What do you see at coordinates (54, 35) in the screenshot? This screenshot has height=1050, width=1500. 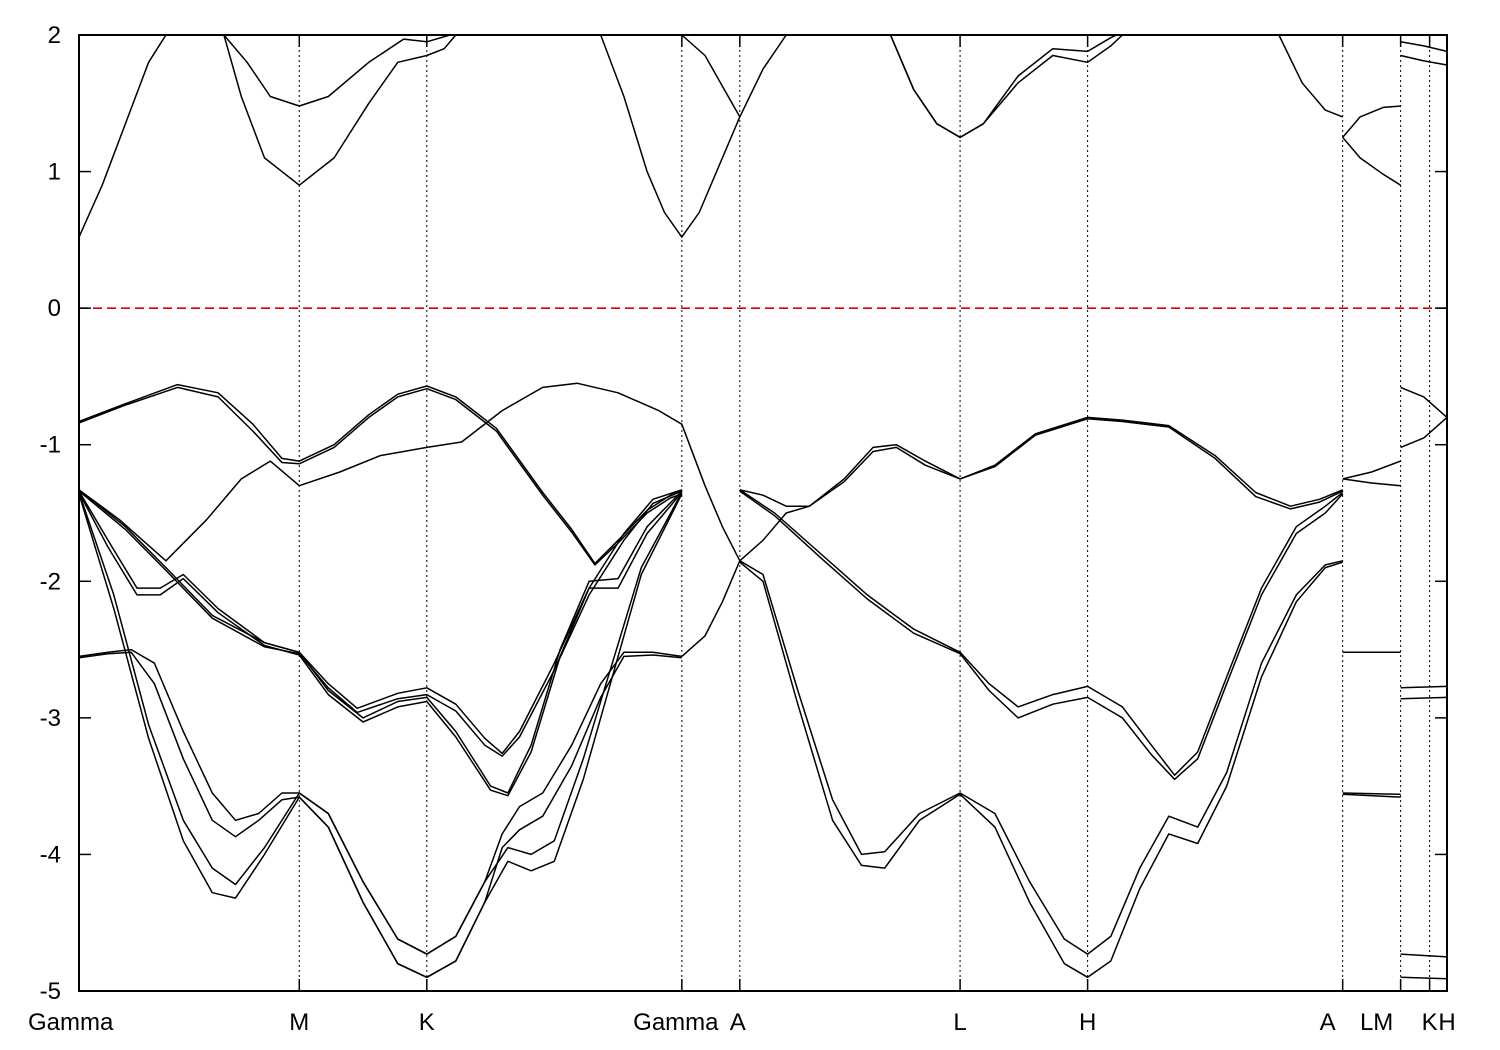 I see `y-tick-label: 2` at bounding box center [54, 35].